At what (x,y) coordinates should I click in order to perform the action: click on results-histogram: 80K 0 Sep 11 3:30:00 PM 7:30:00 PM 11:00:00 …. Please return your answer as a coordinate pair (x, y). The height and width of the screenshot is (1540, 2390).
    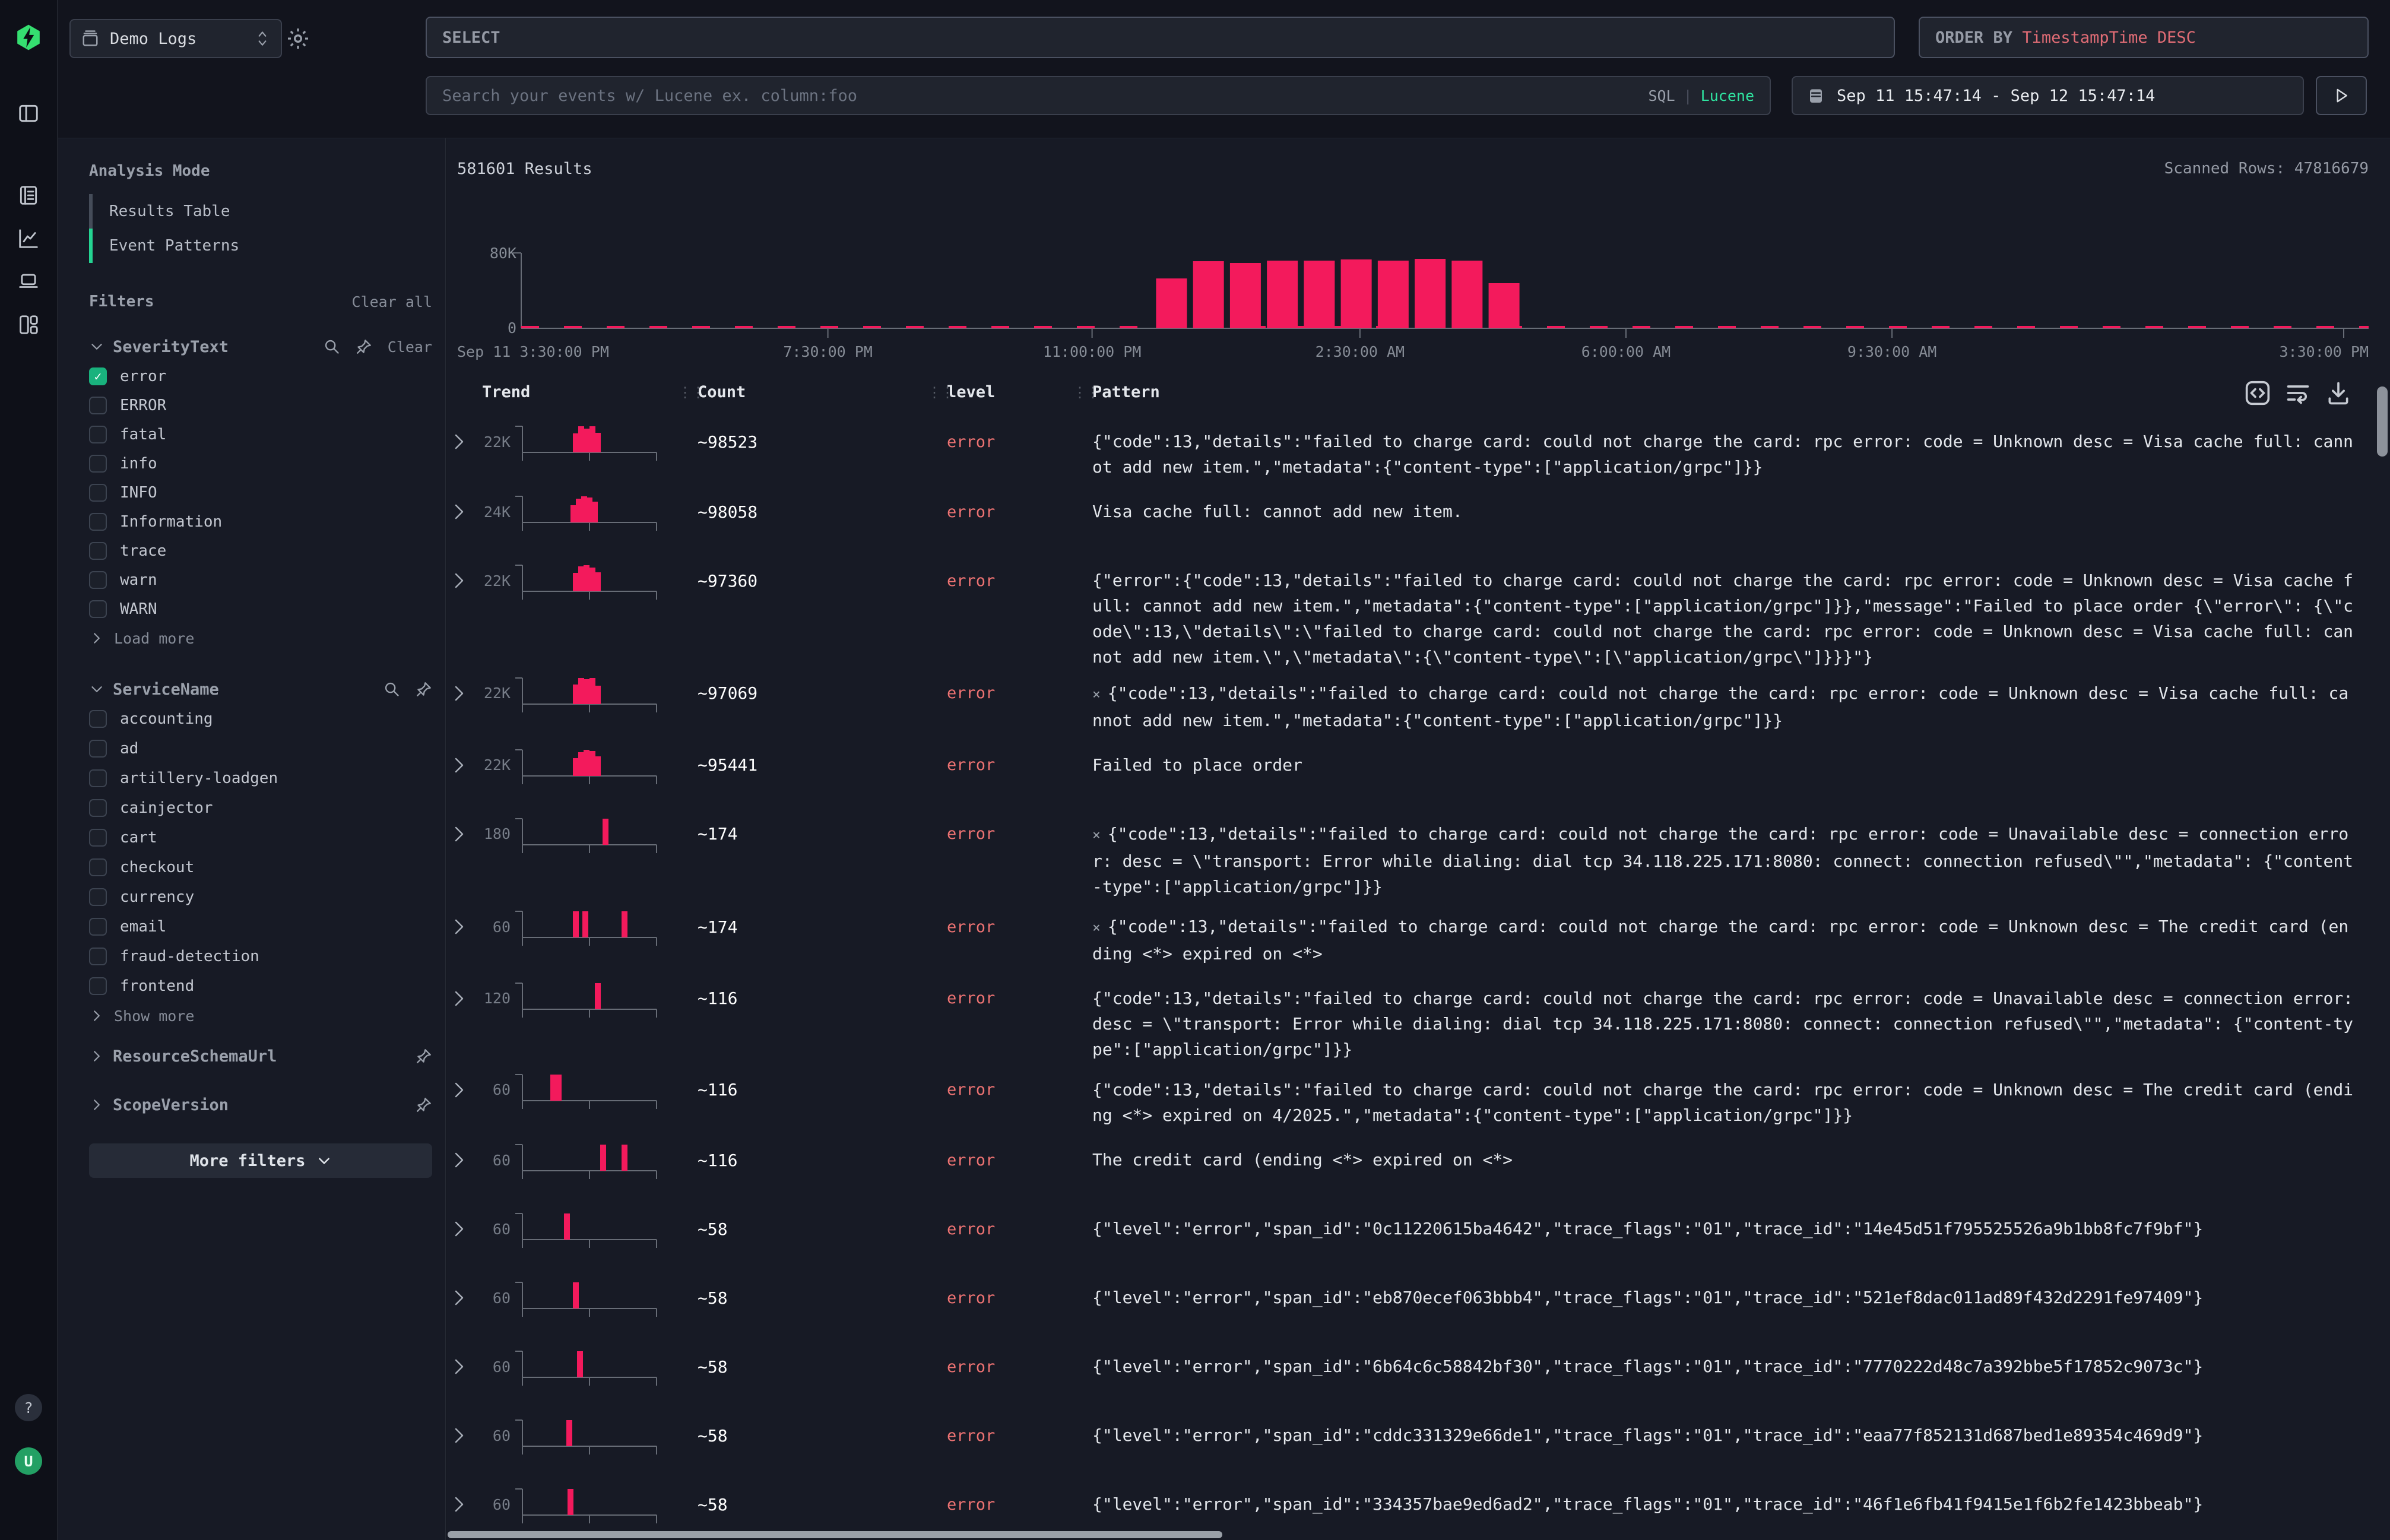
    Looking at the image, I should click on (1418, 278).